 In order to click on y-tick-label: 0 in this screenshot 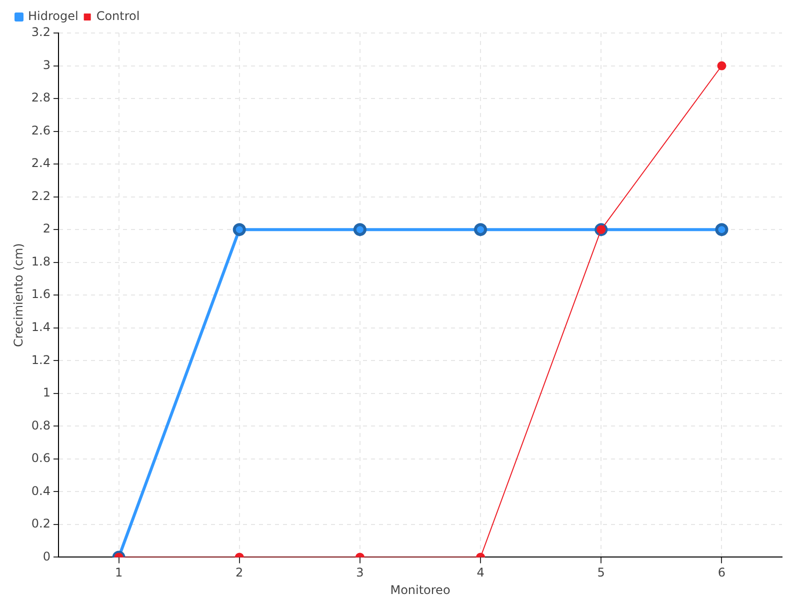, I will do `click(46, 556)`.